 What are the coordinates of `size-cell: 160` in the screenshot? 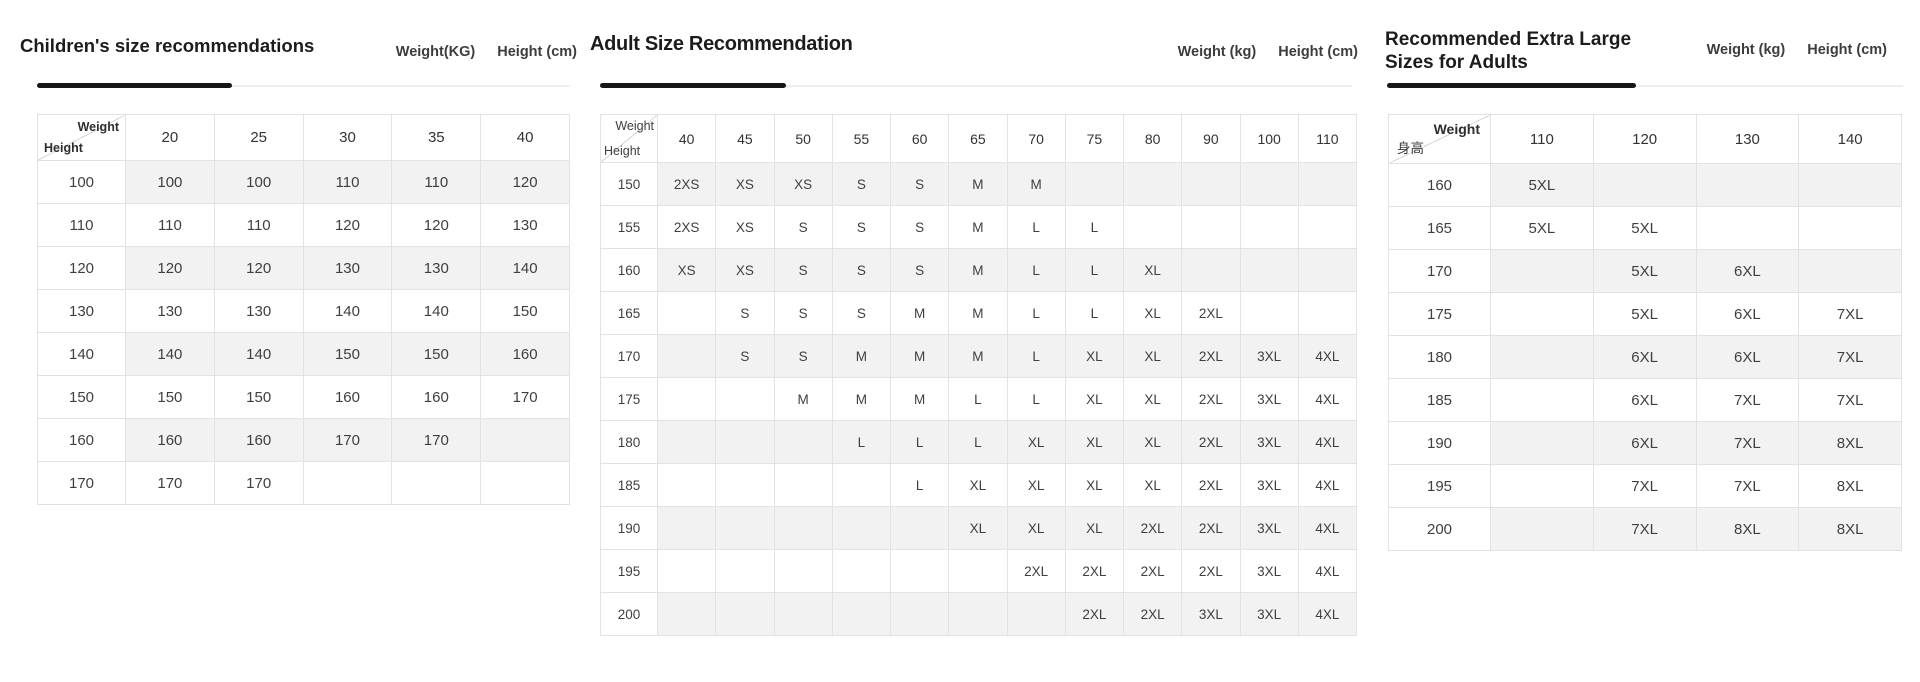 It's located at (525, 354).